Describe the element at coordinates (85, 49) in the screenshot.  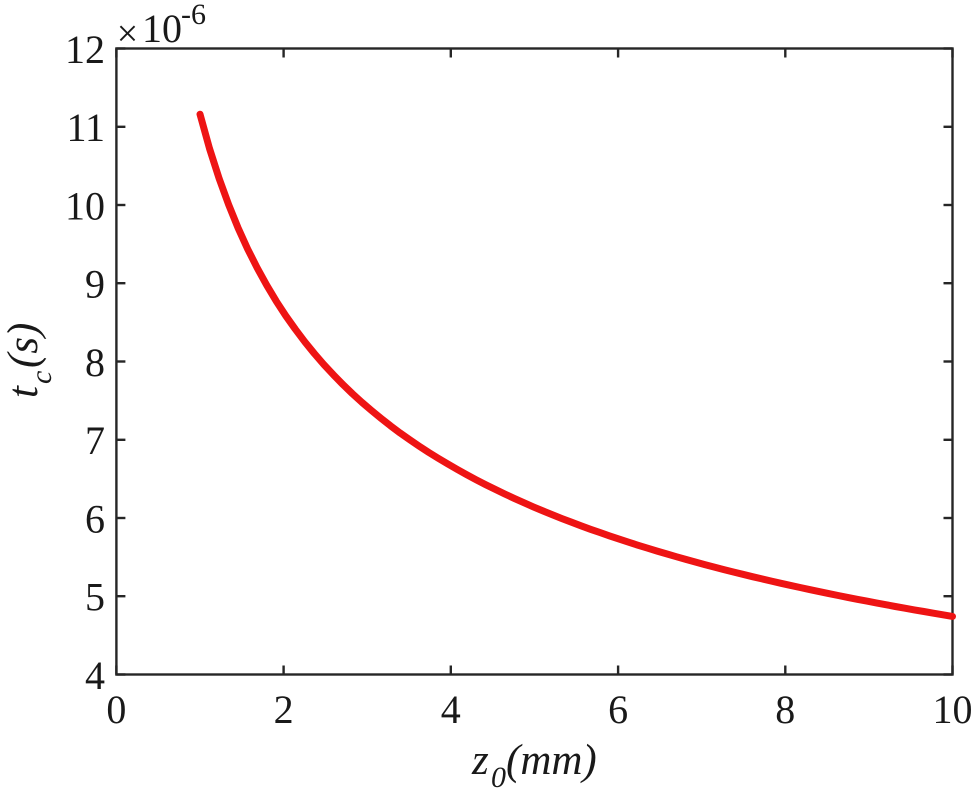
I see `svg-text: 12` at that location.